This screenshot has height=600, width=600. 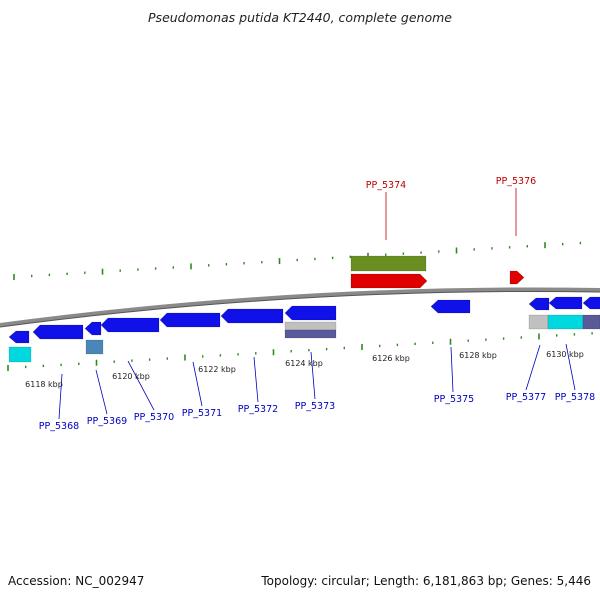 What do you see at coordinates (217, 369) in the screenshot?
I see `kbp-label-6122: 6122 kbp` at bounding box center [217, 369].